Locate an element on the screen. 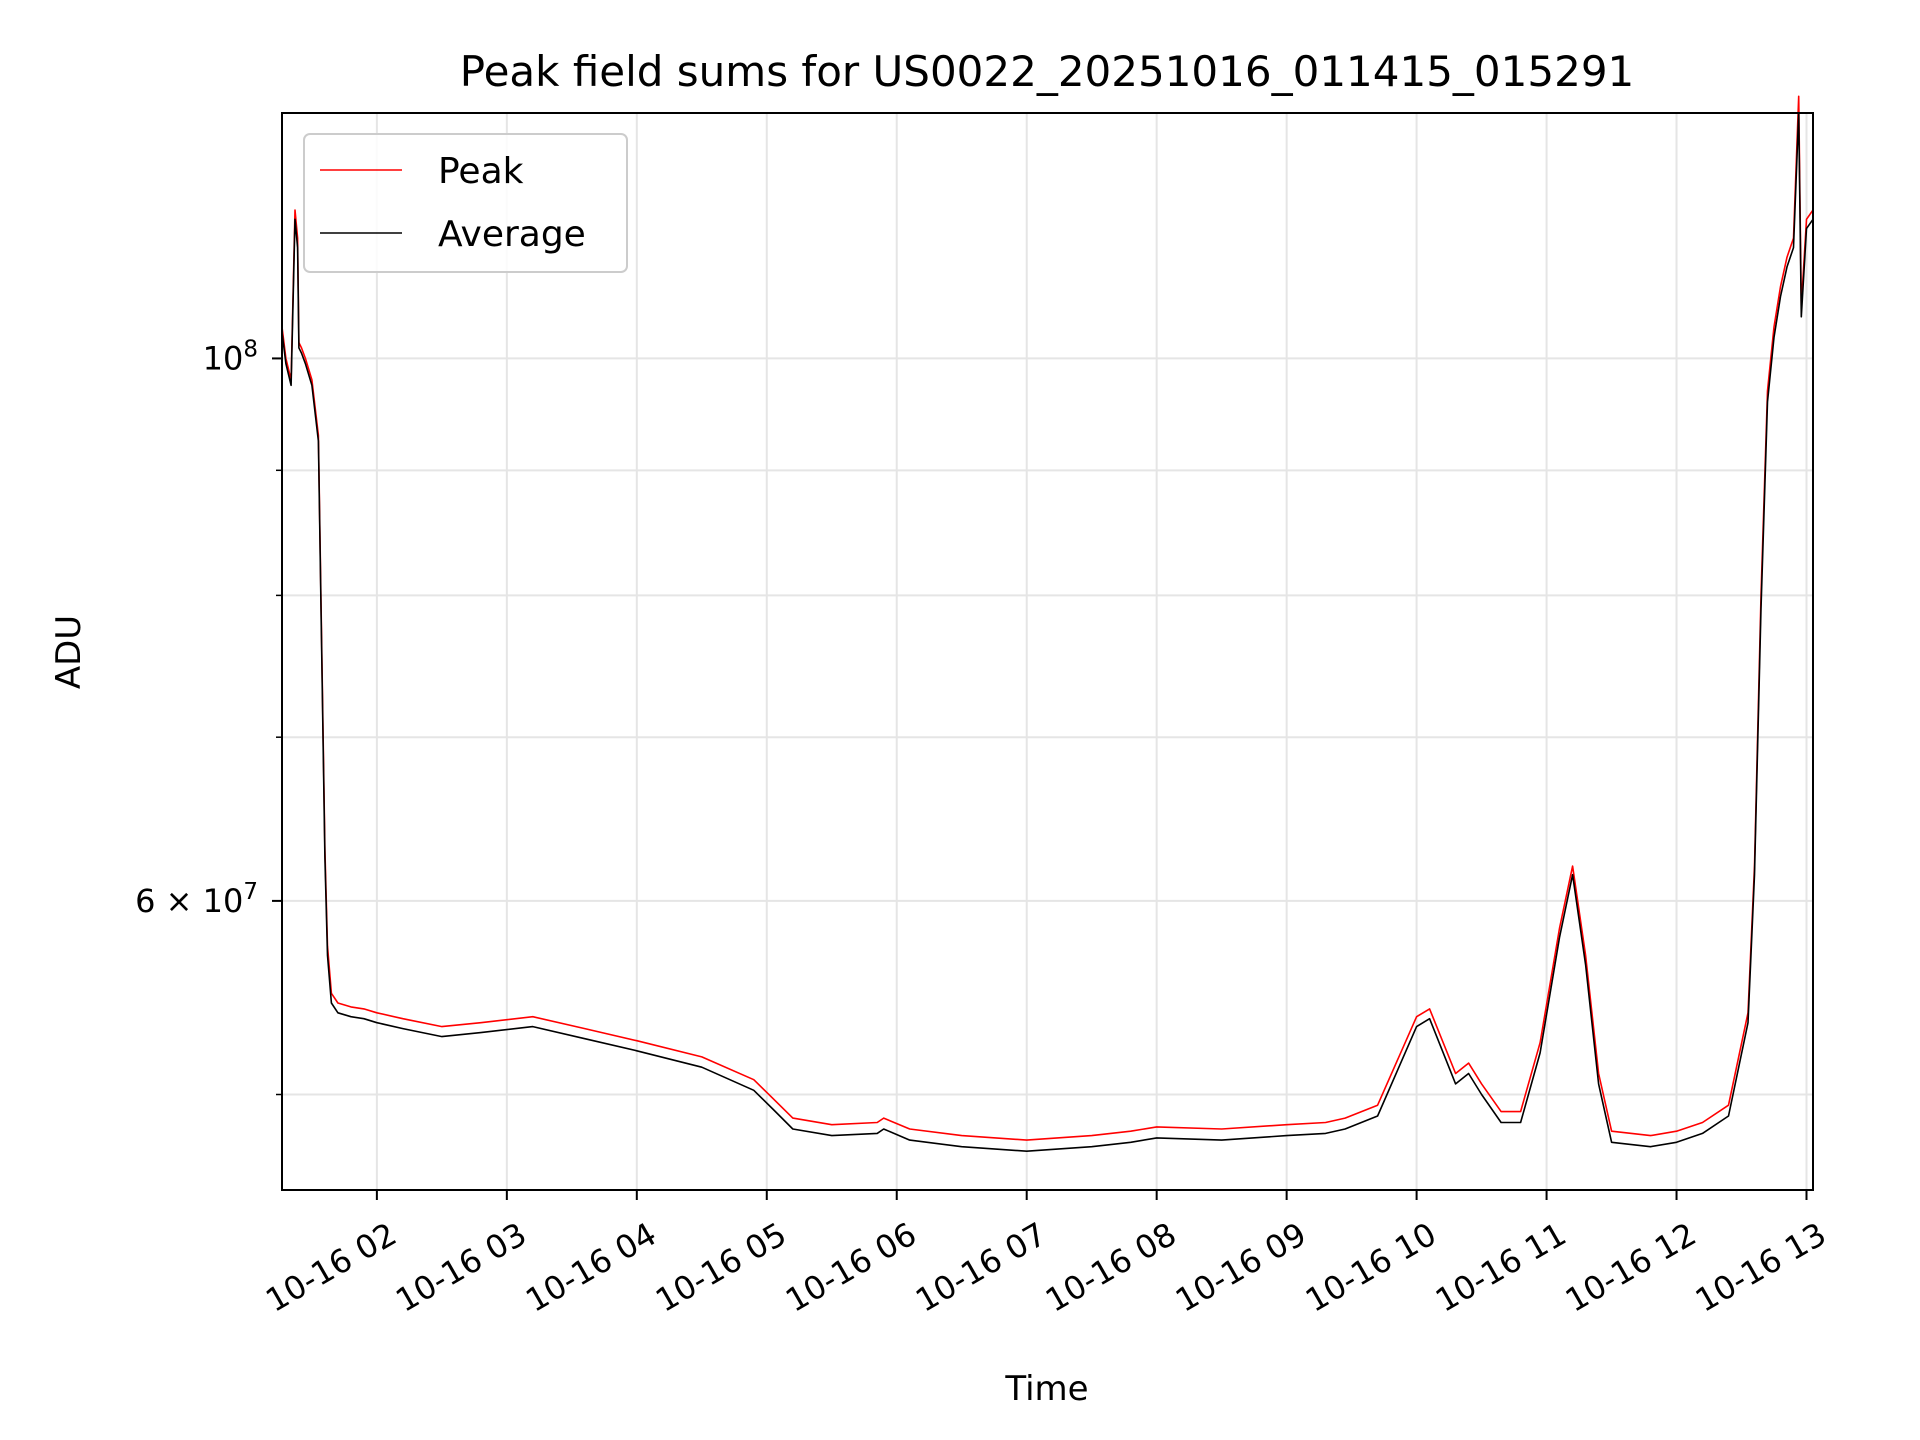  y-tick-label: 108 is located at coordinates (230, 356).